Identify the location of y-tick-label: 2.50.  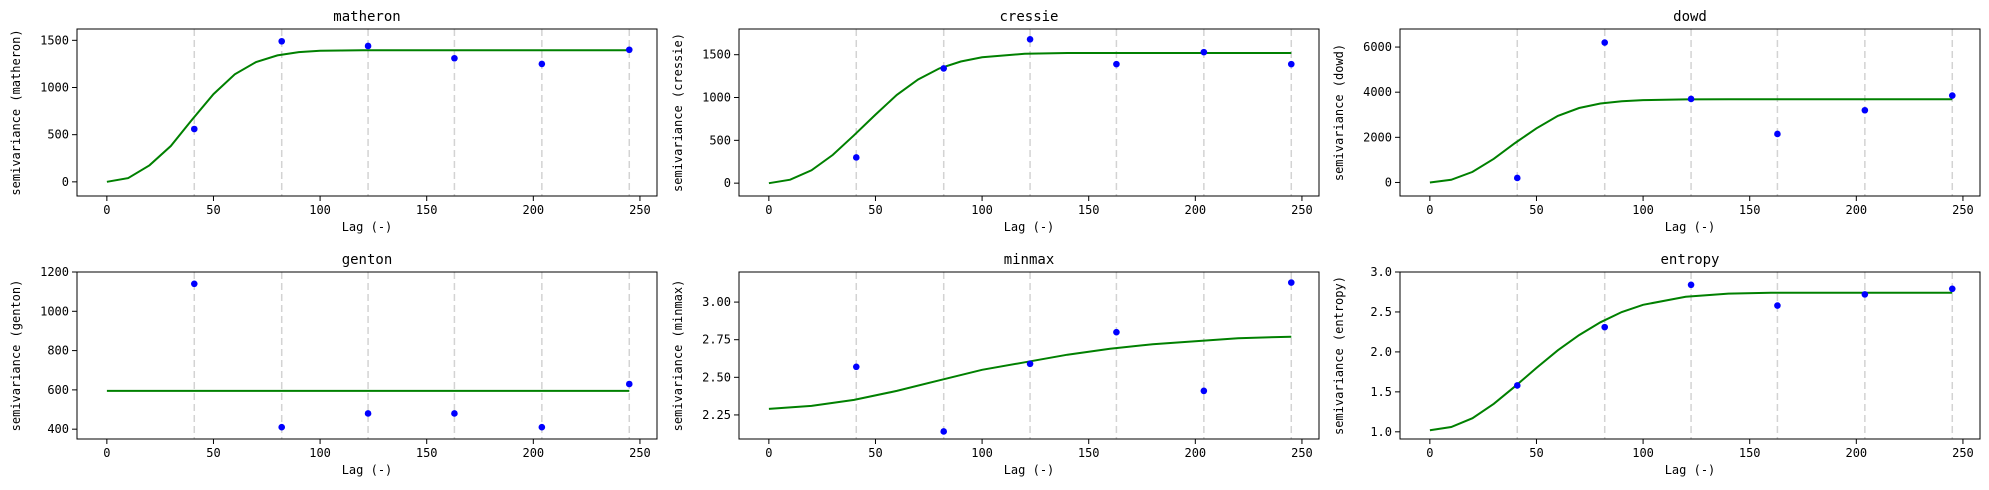
(716, 377).